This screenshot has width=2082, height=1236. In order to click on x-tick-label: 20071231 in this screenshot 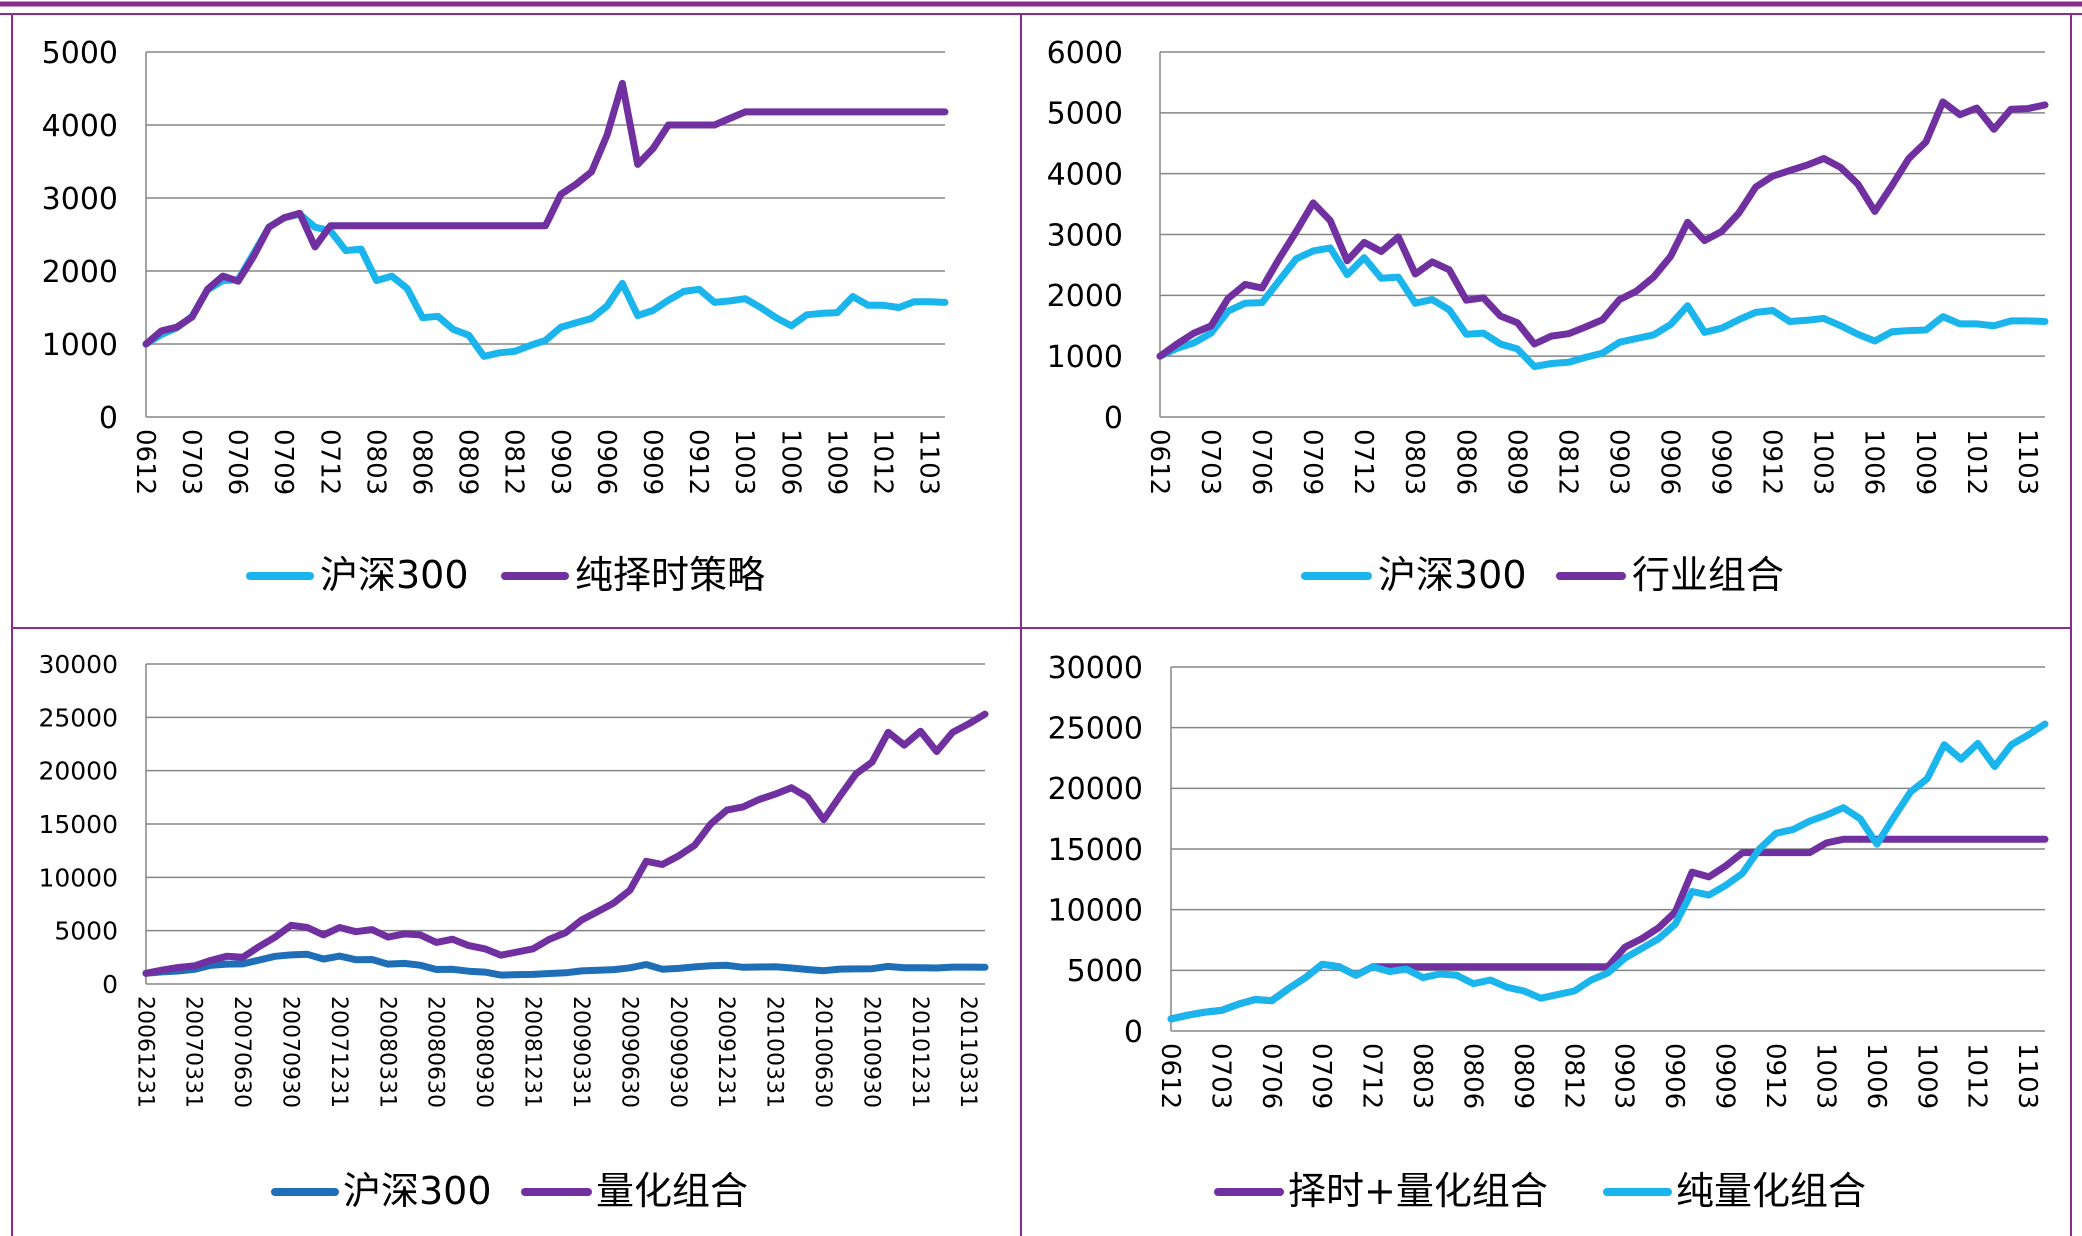, I will do `click(338, 1052)`.